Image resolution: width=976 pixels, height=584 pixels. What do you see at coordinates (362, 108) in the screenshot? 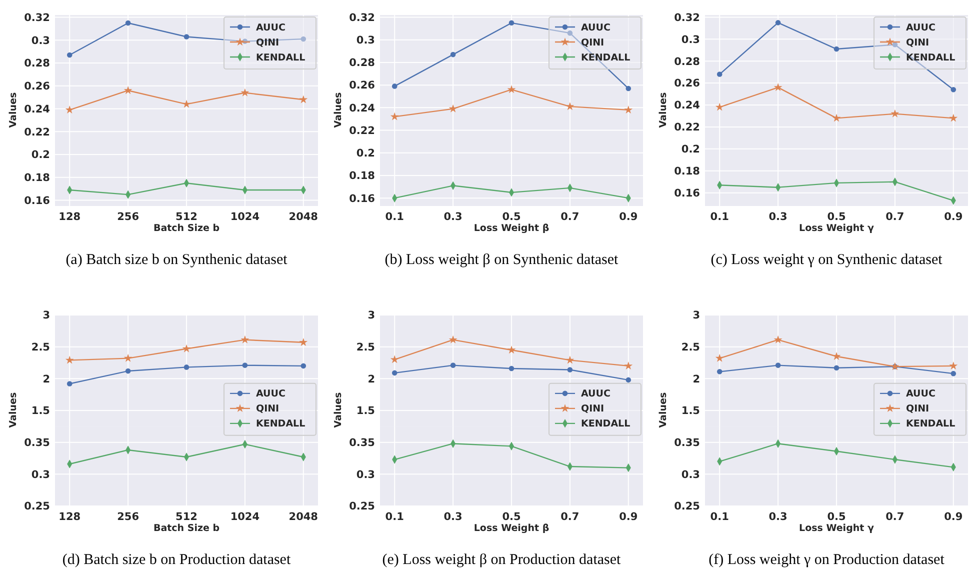
I see `y-tick-label: 0.24` at bounding box center [362, 108].